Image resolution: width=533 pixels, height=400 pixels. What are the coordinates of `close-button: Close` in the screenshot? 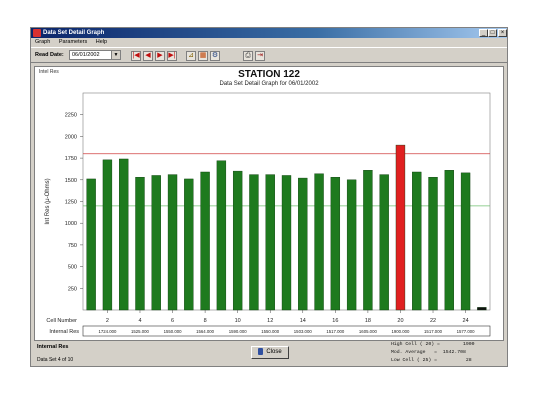 It's located at (270, 352).